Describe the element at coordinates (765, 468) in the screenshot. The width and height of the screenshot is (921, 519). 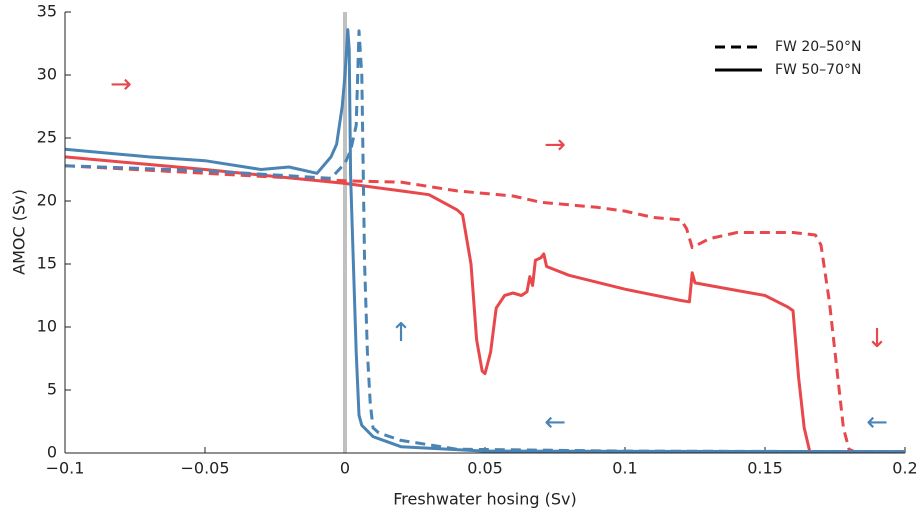
I see `x-tick-label: 0.15` at that location.